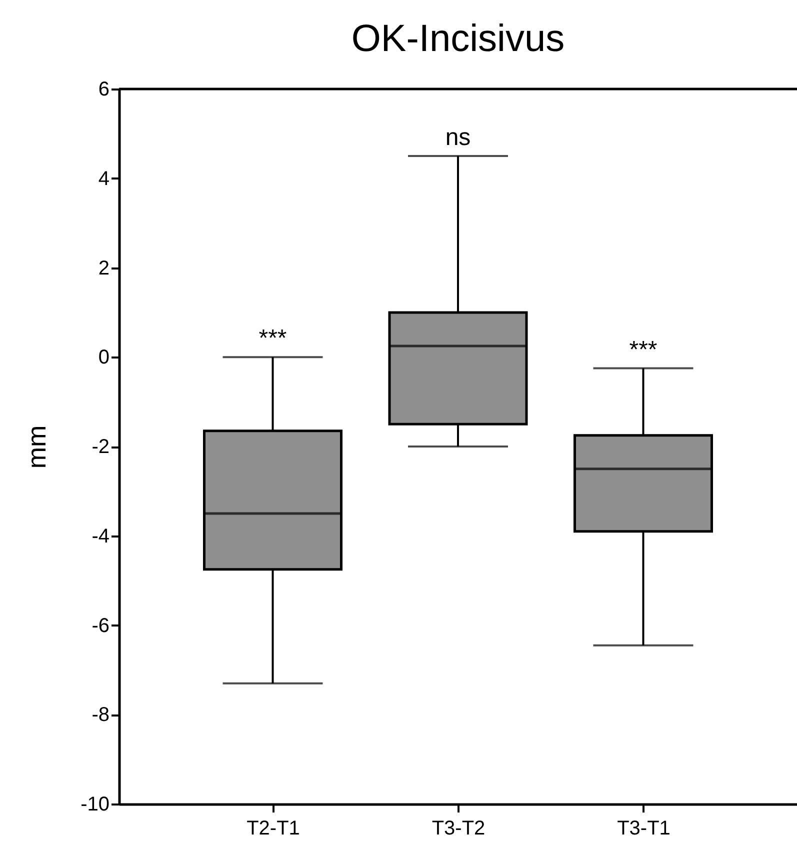 Image resolution: width=797 pixels, height=849 pixels. Describe the element at coordinates (95, 805) in the screenshot. I see `y-tick-label: -10` at that location.